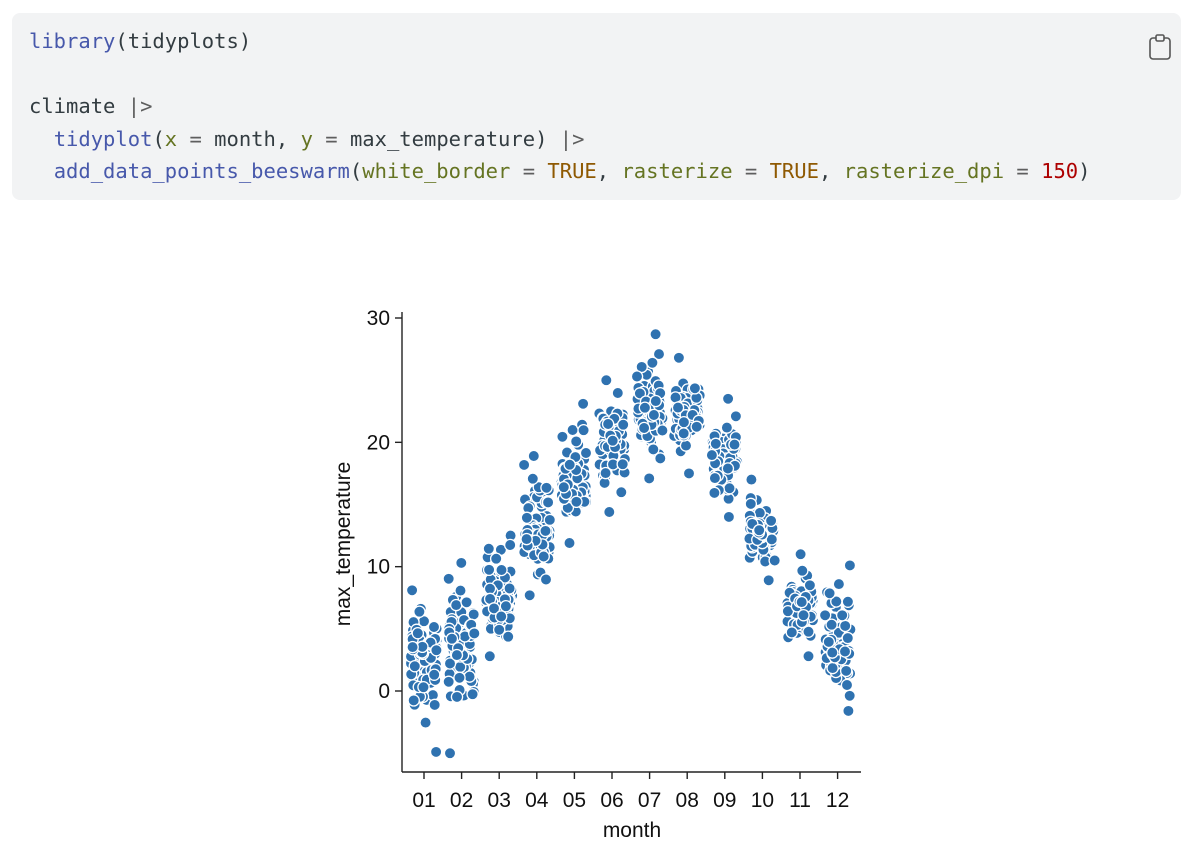 The width and height of the screenshot is (1200, 857). I want to click on code-token: white_border, so click(436, 171).